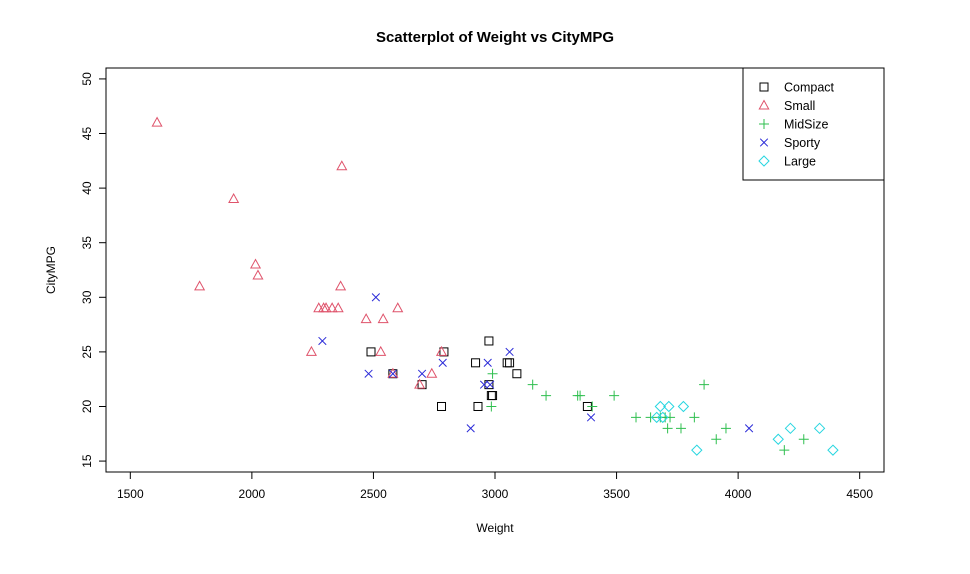 Image resolution: width=970 pixels, height=574 pixels. Describe the element at coordinates (87, 243) in the screenshot. I see `y-tick-label: 35` at that location.